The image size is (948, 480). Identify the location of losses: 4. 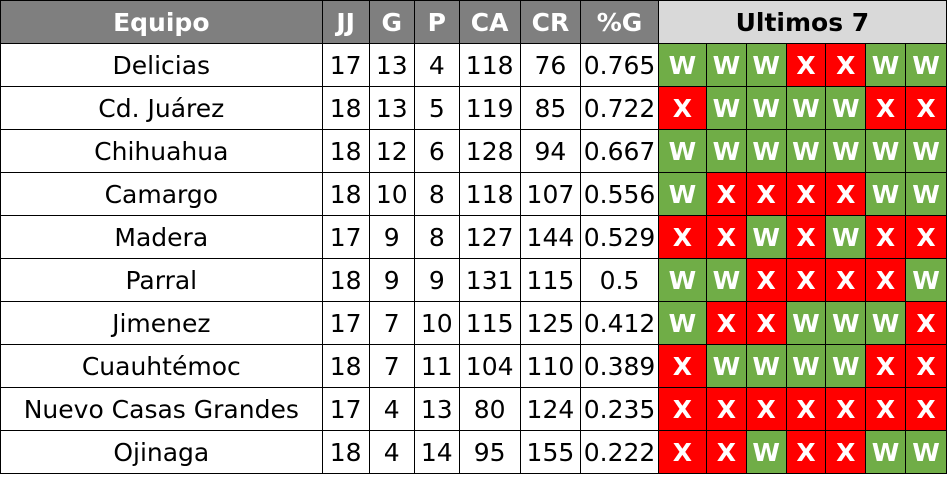
(436, 65).